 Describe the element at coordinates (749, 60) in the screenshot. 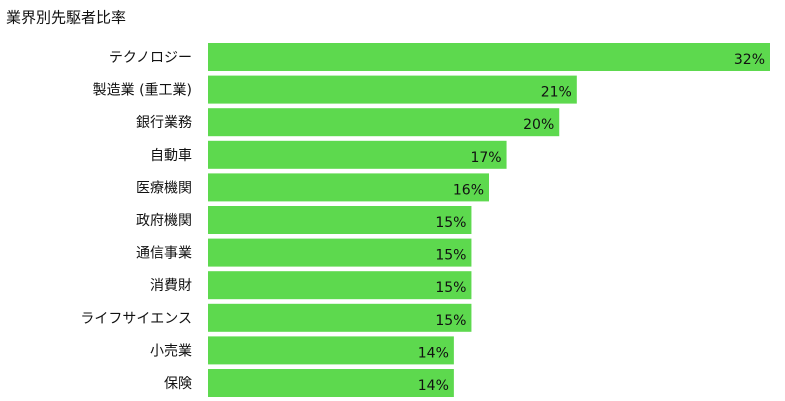

I see `value-label: 32%` at that location.